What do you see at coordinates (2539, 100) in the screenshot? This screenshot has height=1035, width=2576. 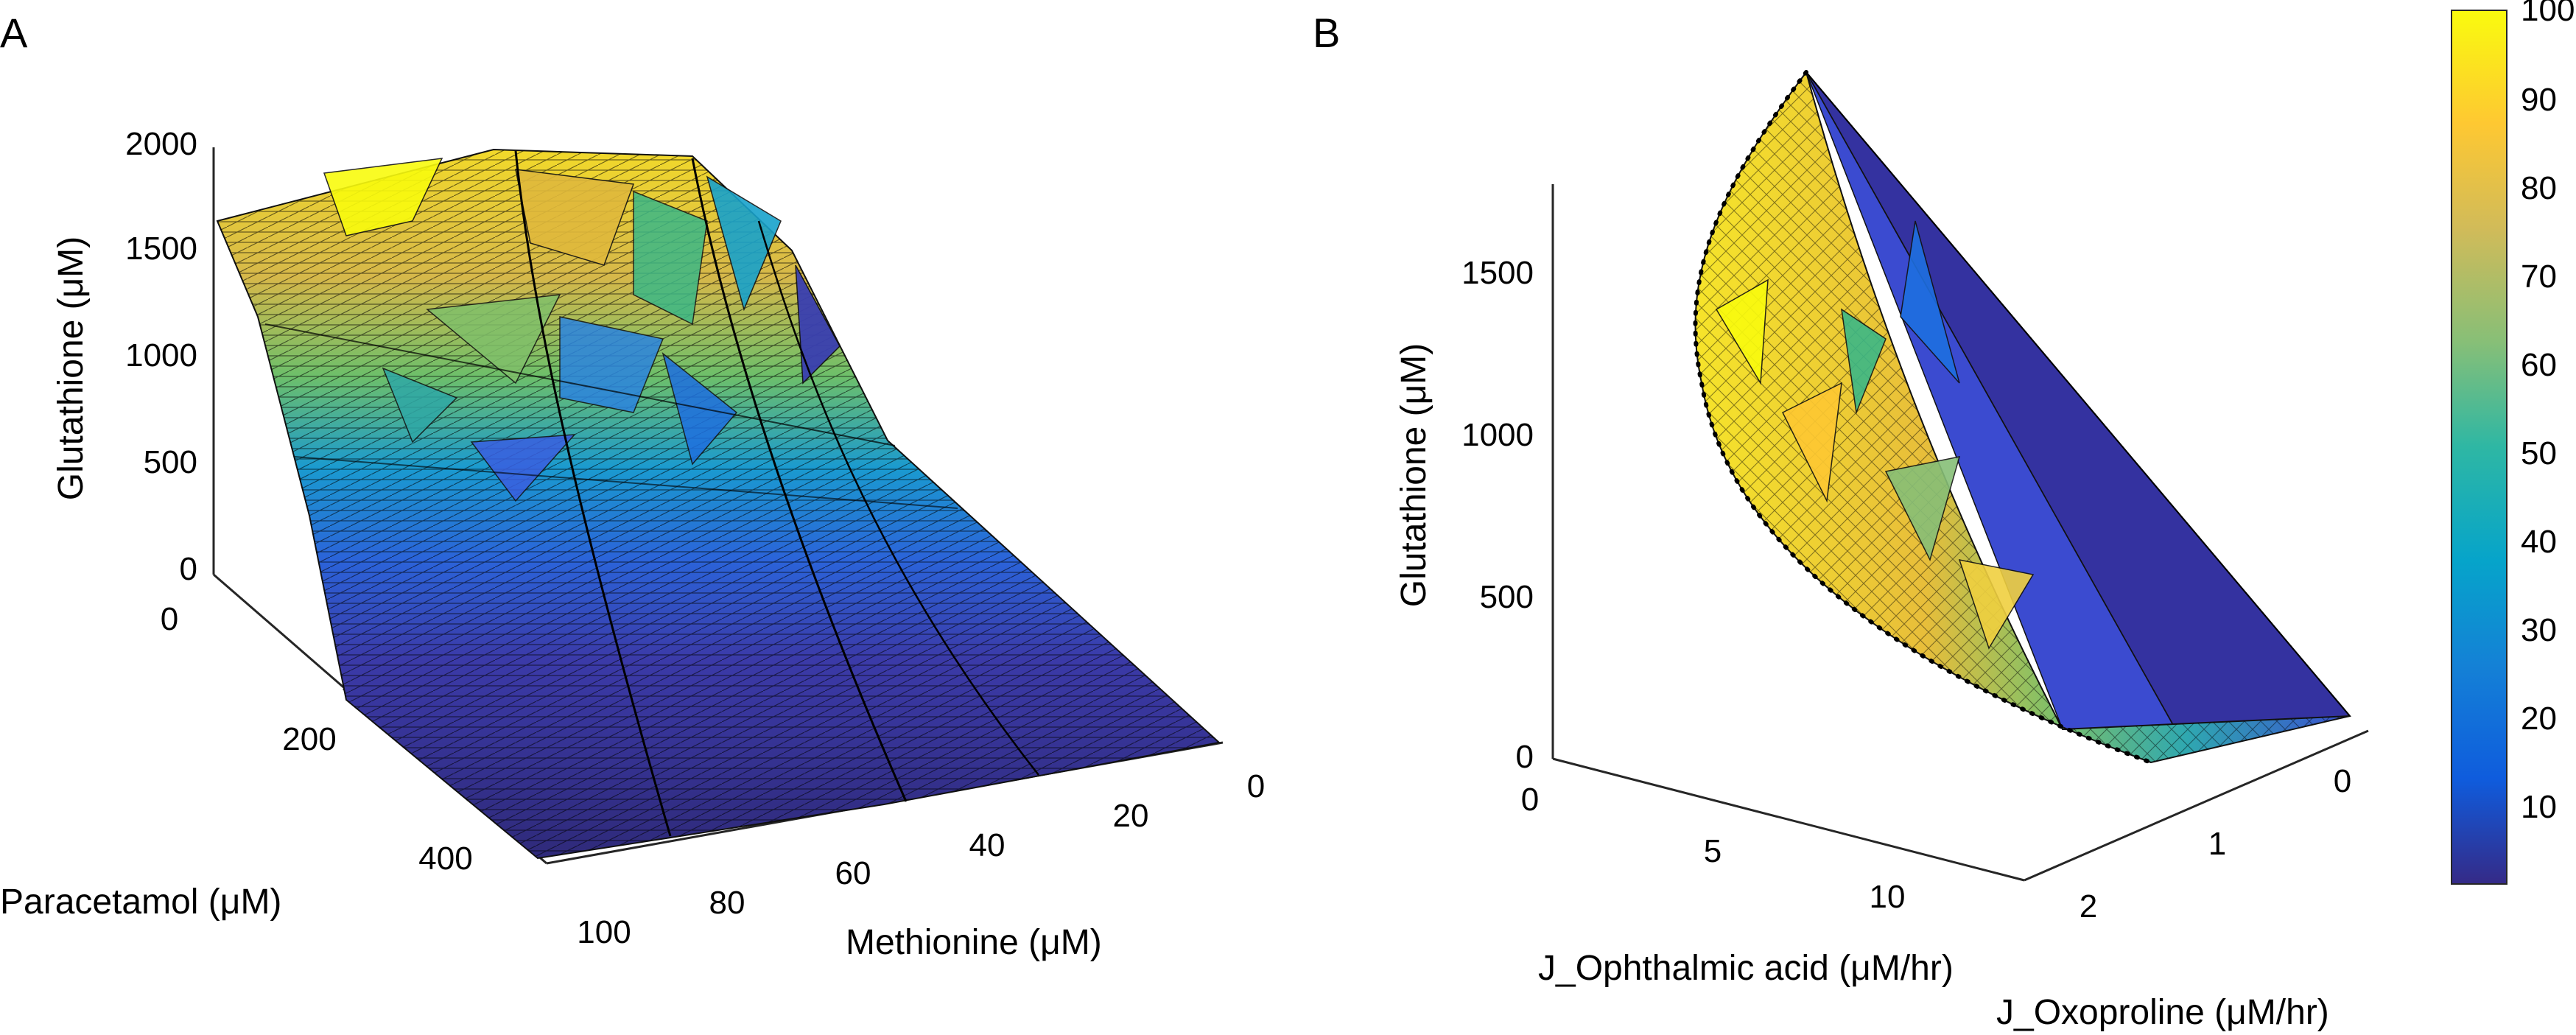 I see `colorbar-tick: 90` at bounding box center [2539, 100].